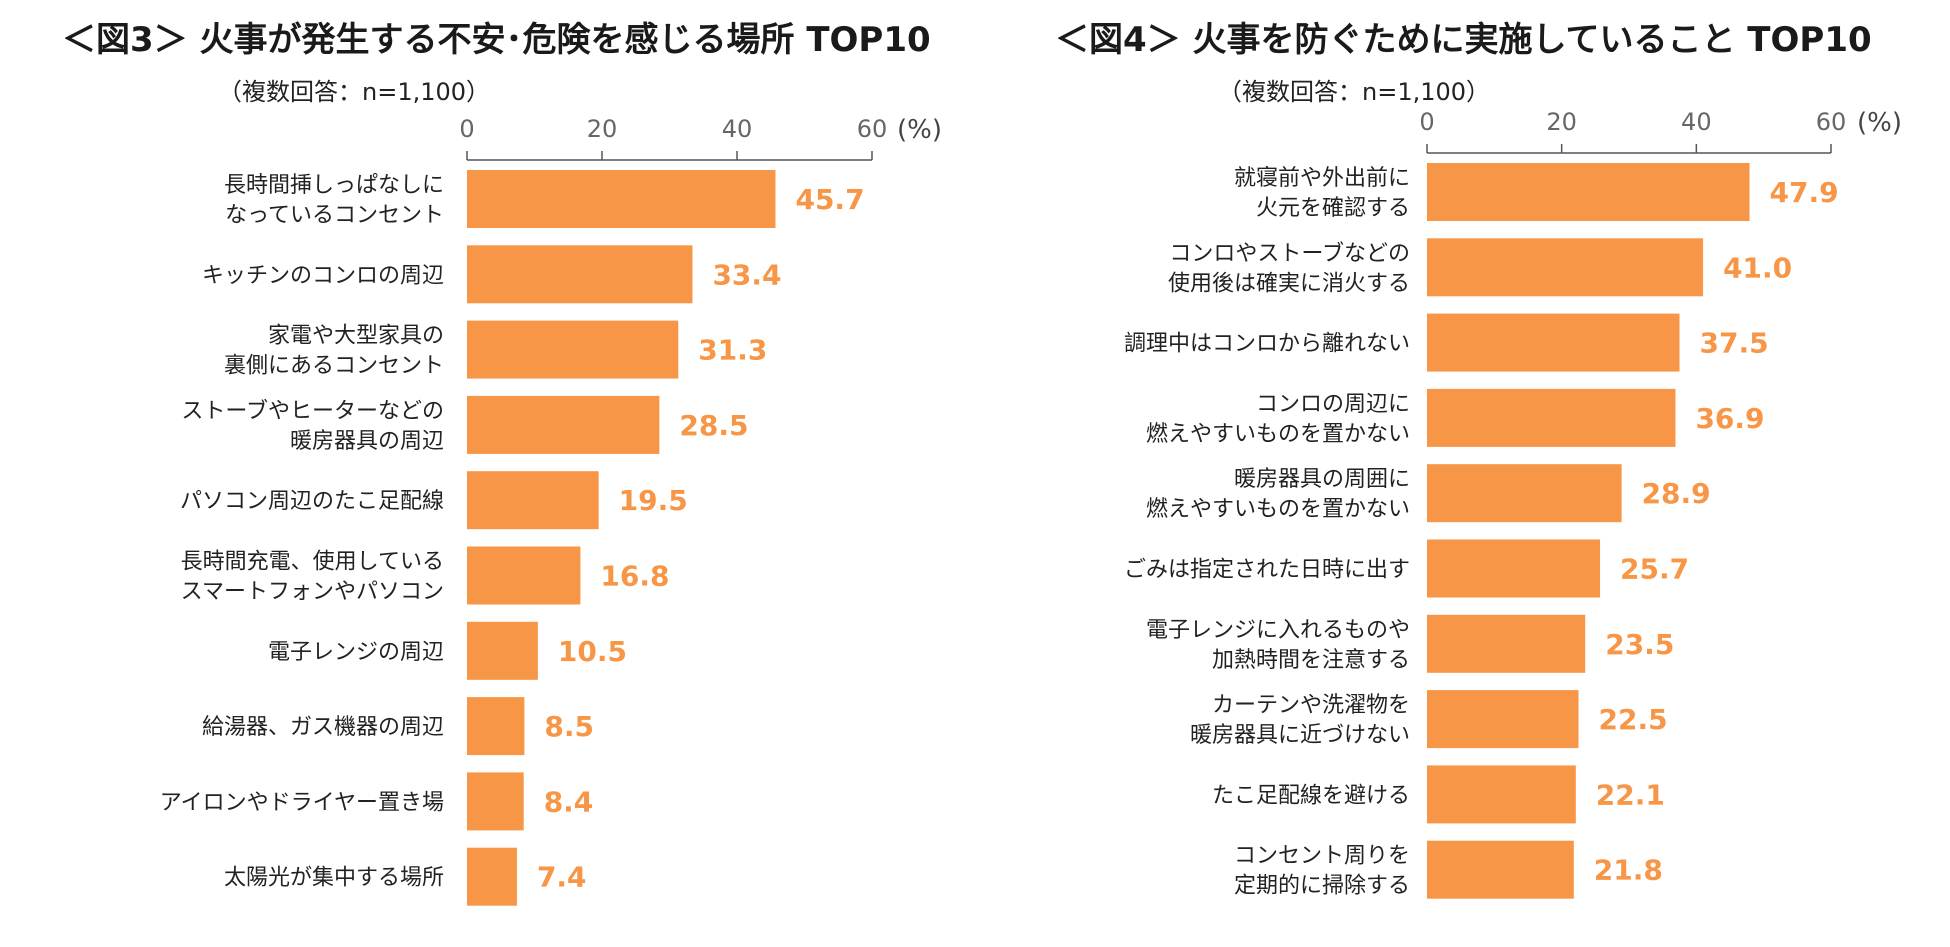 Image resolution: width=1950 pixels, height=947 pixels. Describe the element at coordinates (1300, 720) in the screenshot. I see `category-label: カーテンや洗濯物を暖房器具に近づけない` at that location.